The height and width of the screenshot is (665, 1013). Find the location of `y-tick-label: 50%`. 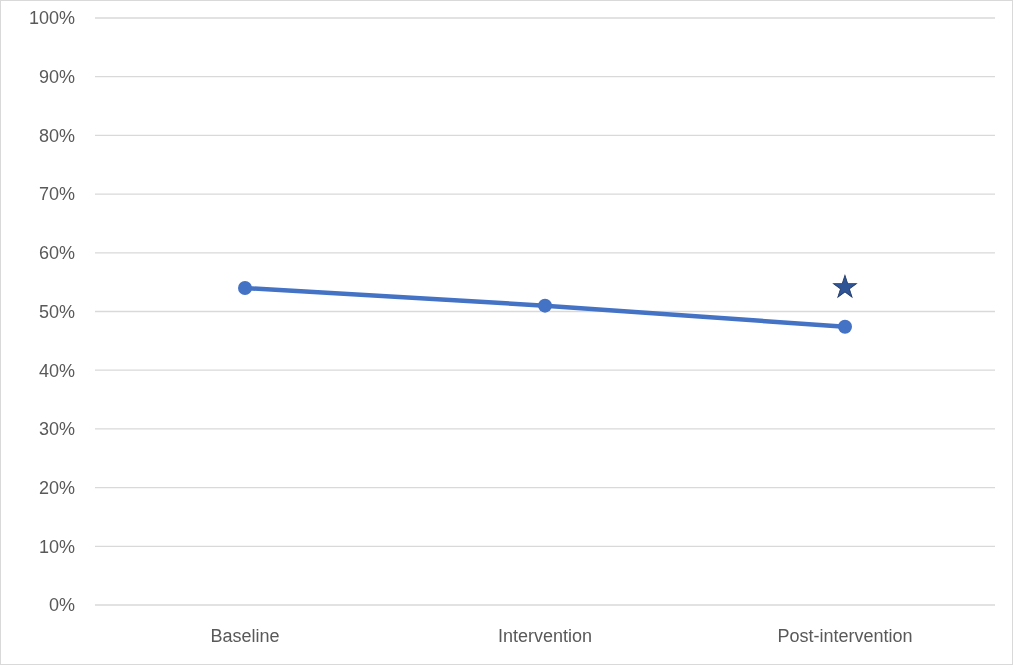

y-tick-label: 50% is located at coordinates (56, 311).